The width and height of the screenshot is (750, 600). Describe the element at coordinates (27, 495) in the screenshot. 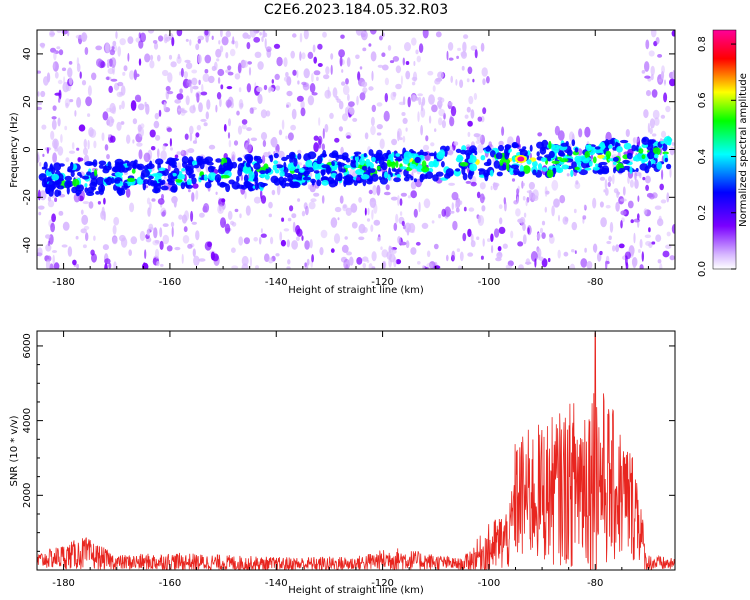

I see `snr-y-tick-label: 2000` at that location.